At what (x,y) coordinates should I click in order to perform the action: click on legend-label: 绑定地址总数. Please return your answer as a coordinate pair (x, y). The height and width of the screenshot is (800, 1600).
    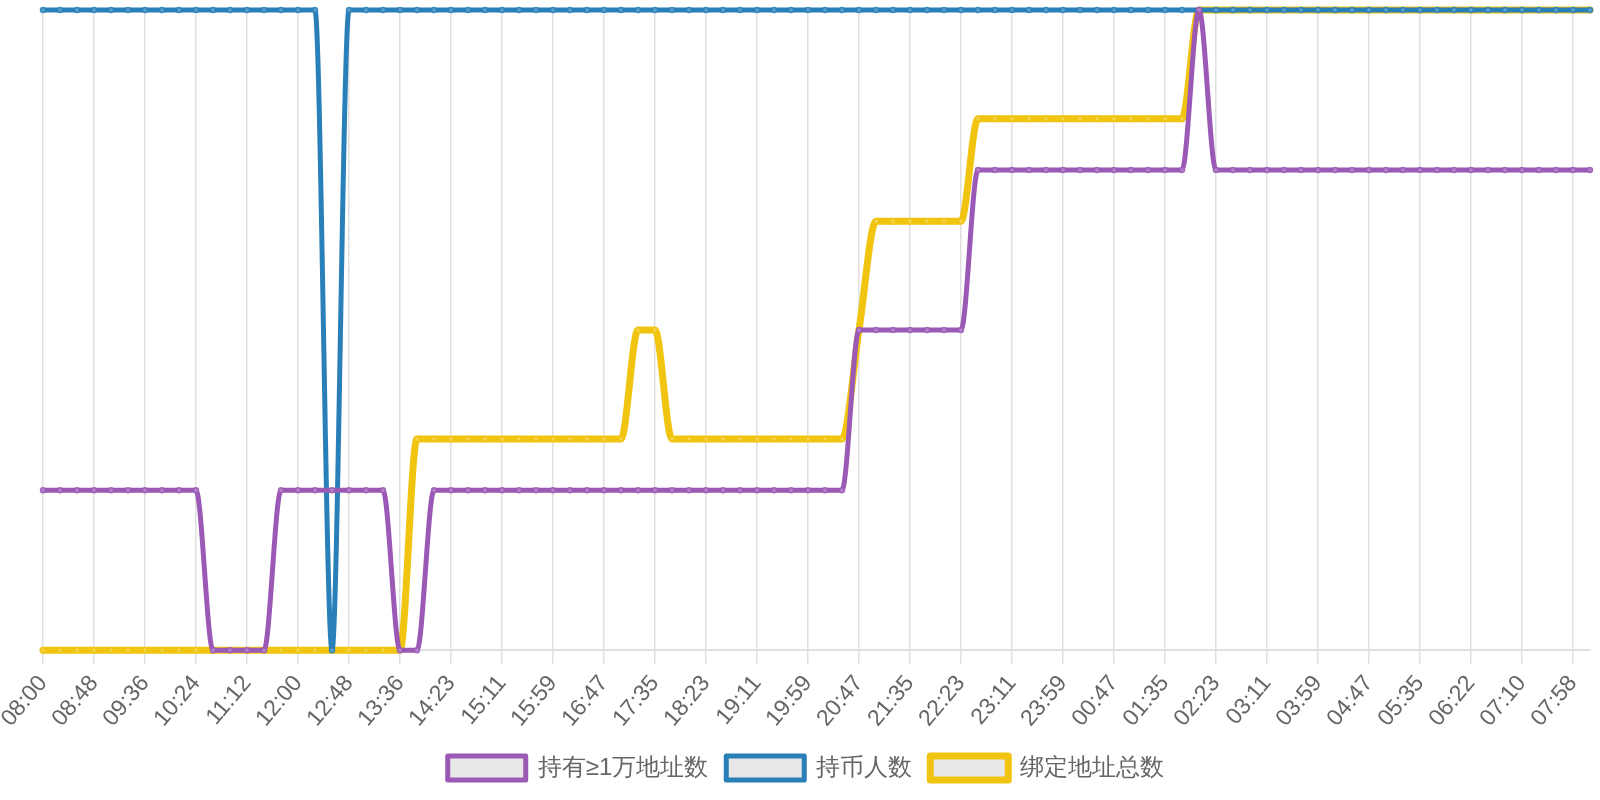
    Looking at the image, I should click on (1092, 766).